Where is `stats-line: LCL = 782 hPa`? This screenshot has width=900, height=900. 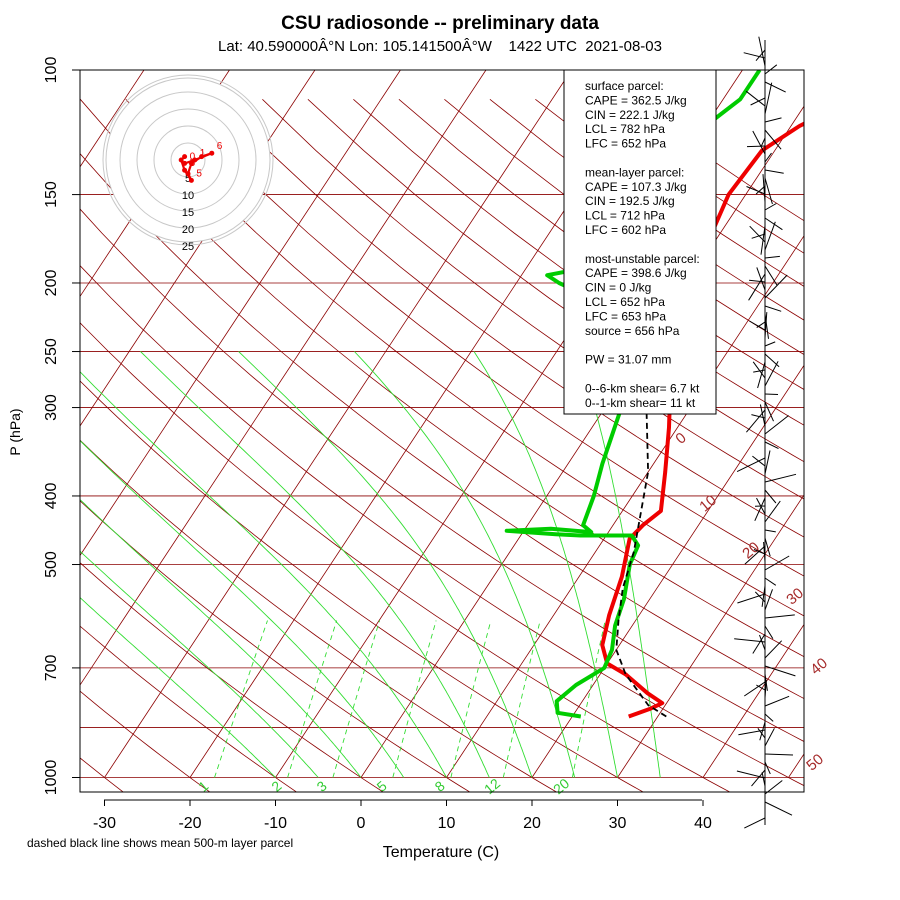 stats-line: LCL = 782 hPa is located at coordinates (625, 129).